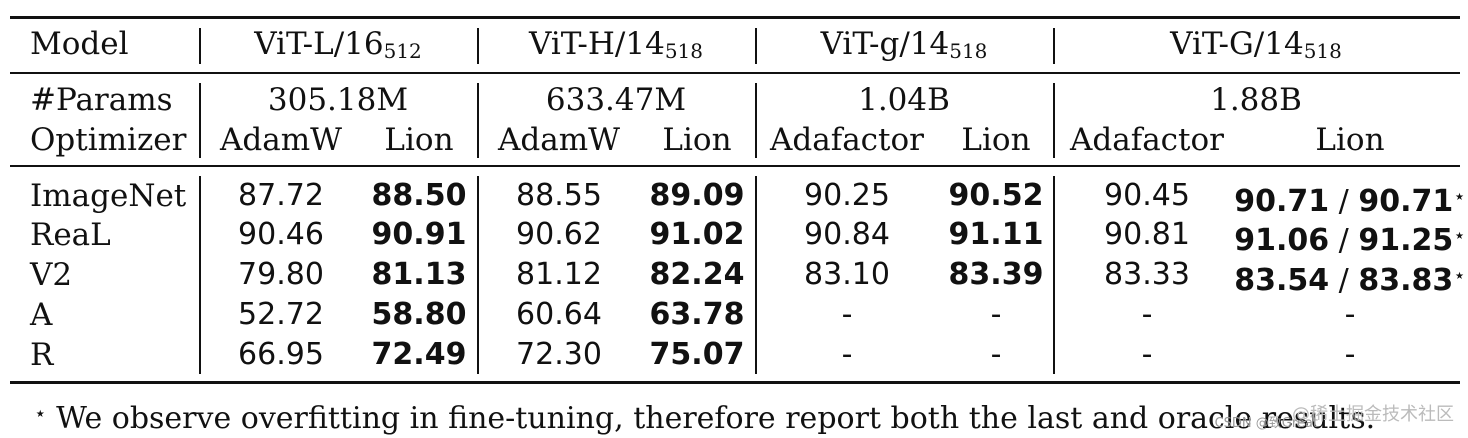 The image size is (1468, 438). Describe the element at coordinates (559, 274) in the screenshot. I see `table-cell: 81.12` at that location.